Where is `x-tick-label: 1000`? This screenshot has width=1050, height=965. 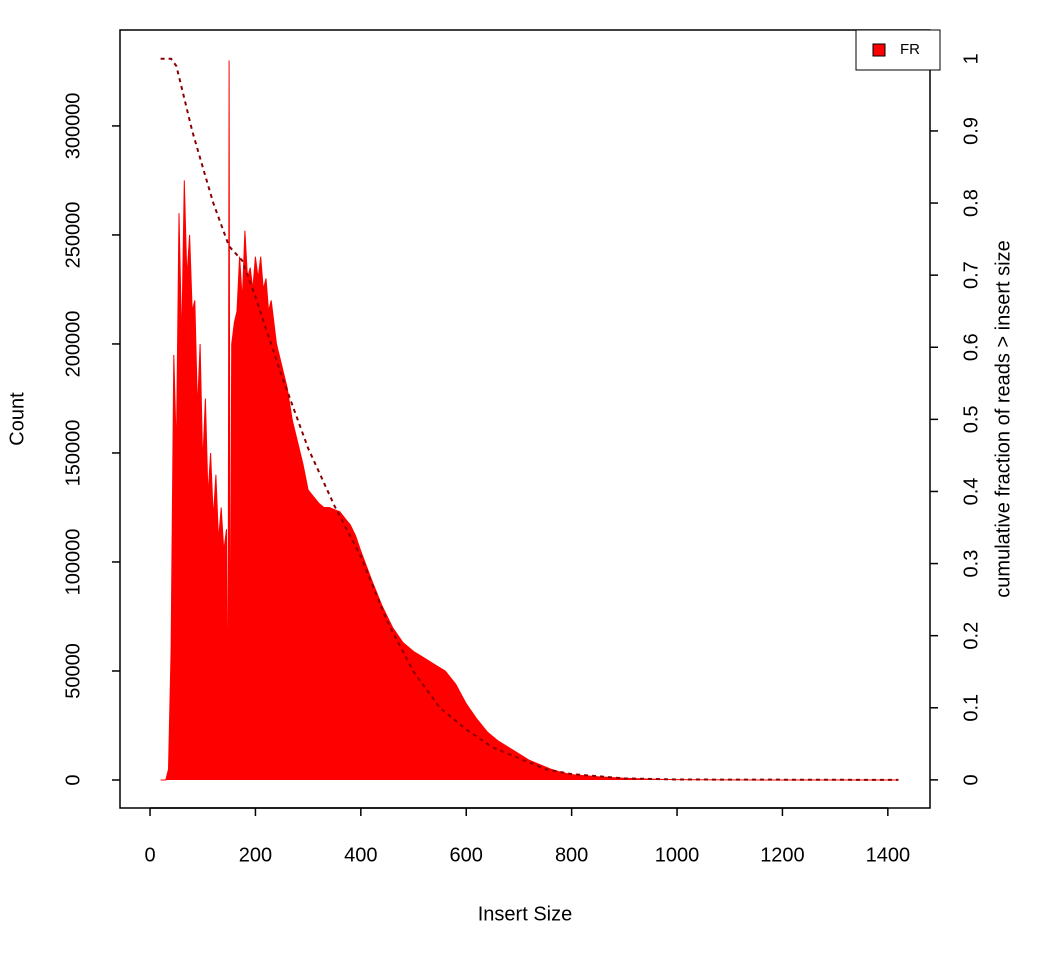 x-tick-label: 1000 is located at coordinates (677, 855).